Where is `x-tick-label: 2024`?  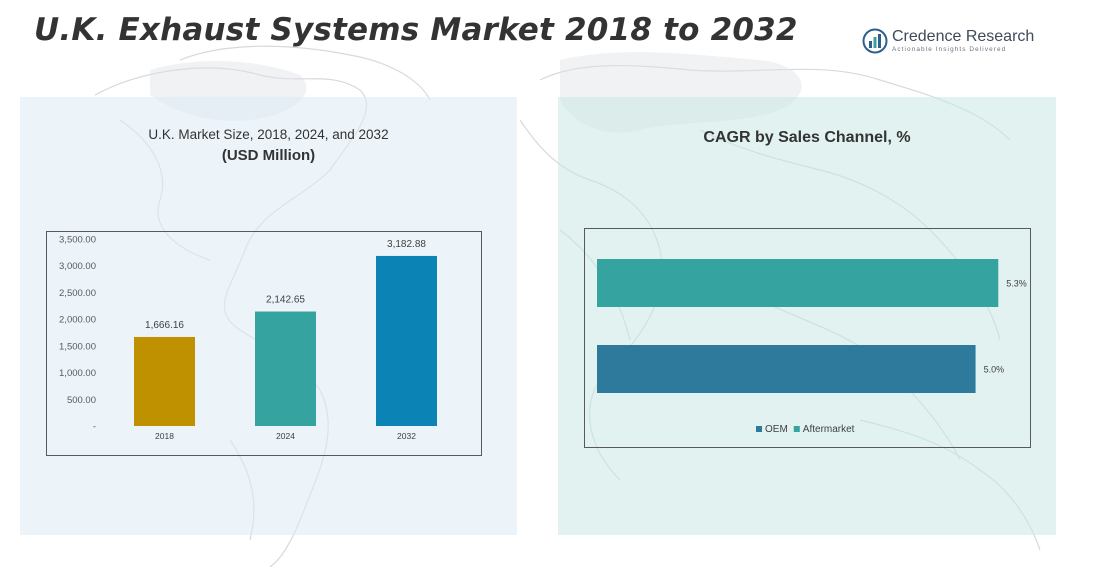
x-tick-label: 2024 is located at coordinates (285, 436).